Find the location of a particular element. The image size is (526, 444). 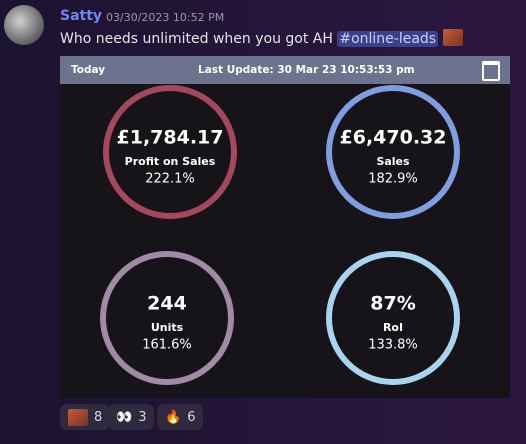

tile-label: Units is located at coordinates (167, 327).